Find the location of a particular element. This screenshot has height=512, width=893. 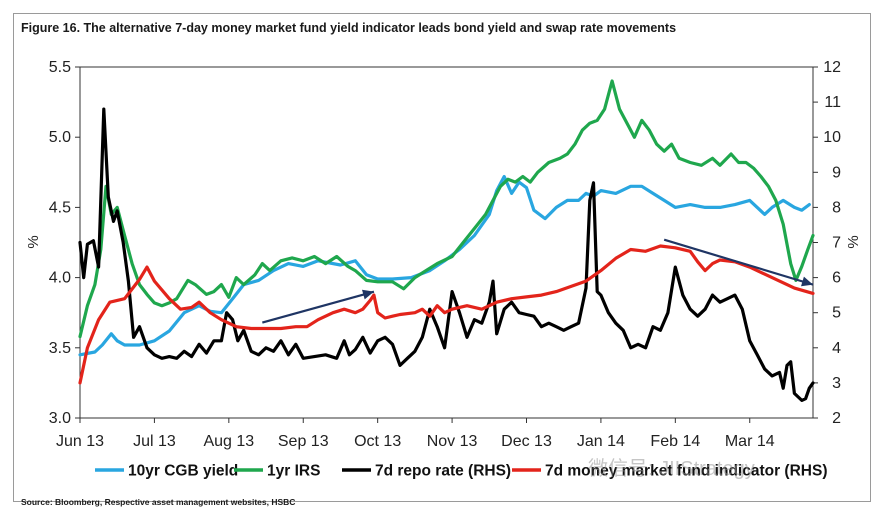

y-right-tick-label: 12 is located at coordinates (832, 67).